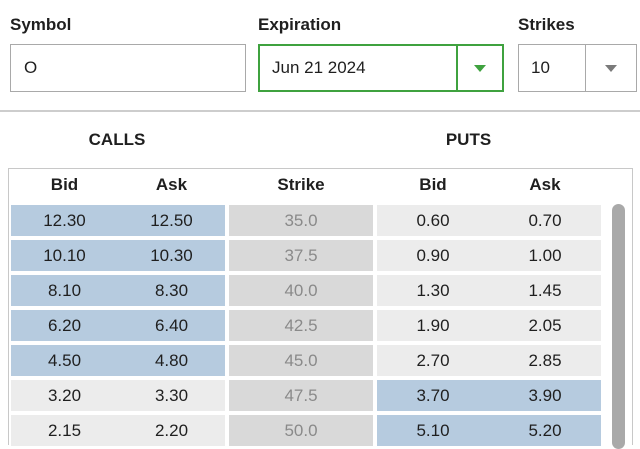 This screenshot has width=640, height=449. I want to click on expiration-dropdown-button, so click(479, 68).